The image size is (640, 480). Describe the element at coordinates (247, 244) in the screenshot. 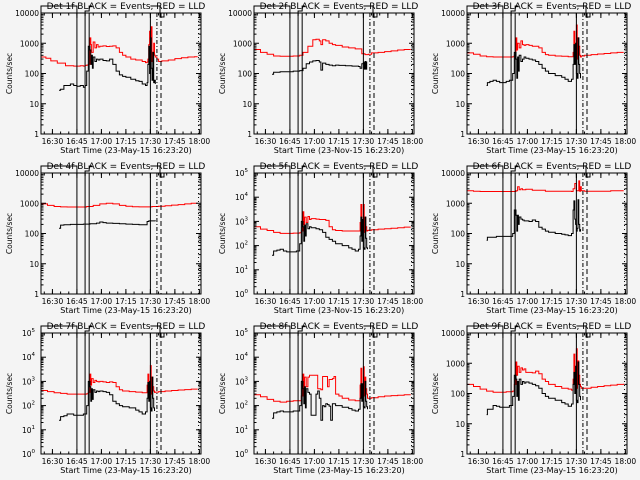

I see `y-tick-exponent: 2` at that location.